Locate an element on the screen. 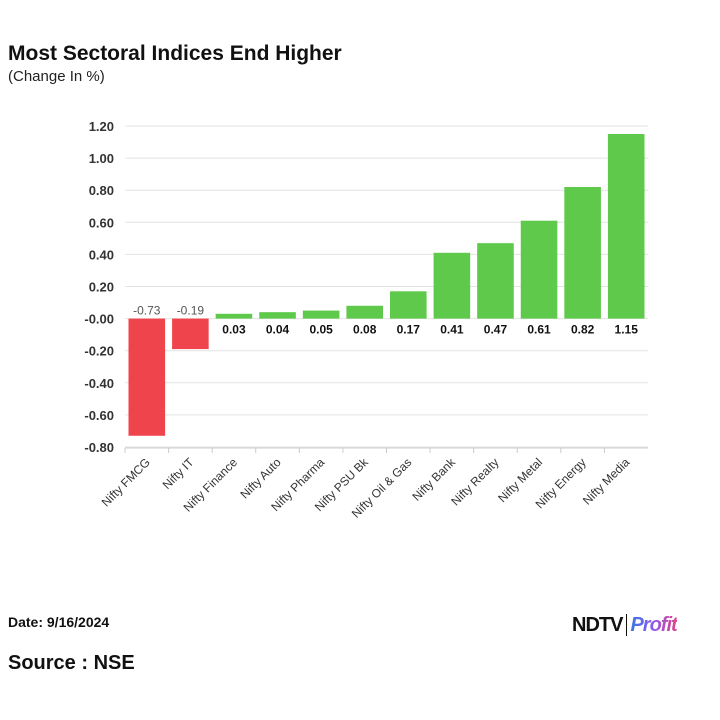 The image size is (720, 720). y-tick-label: 1.20 is located at coordinates (101, 126).